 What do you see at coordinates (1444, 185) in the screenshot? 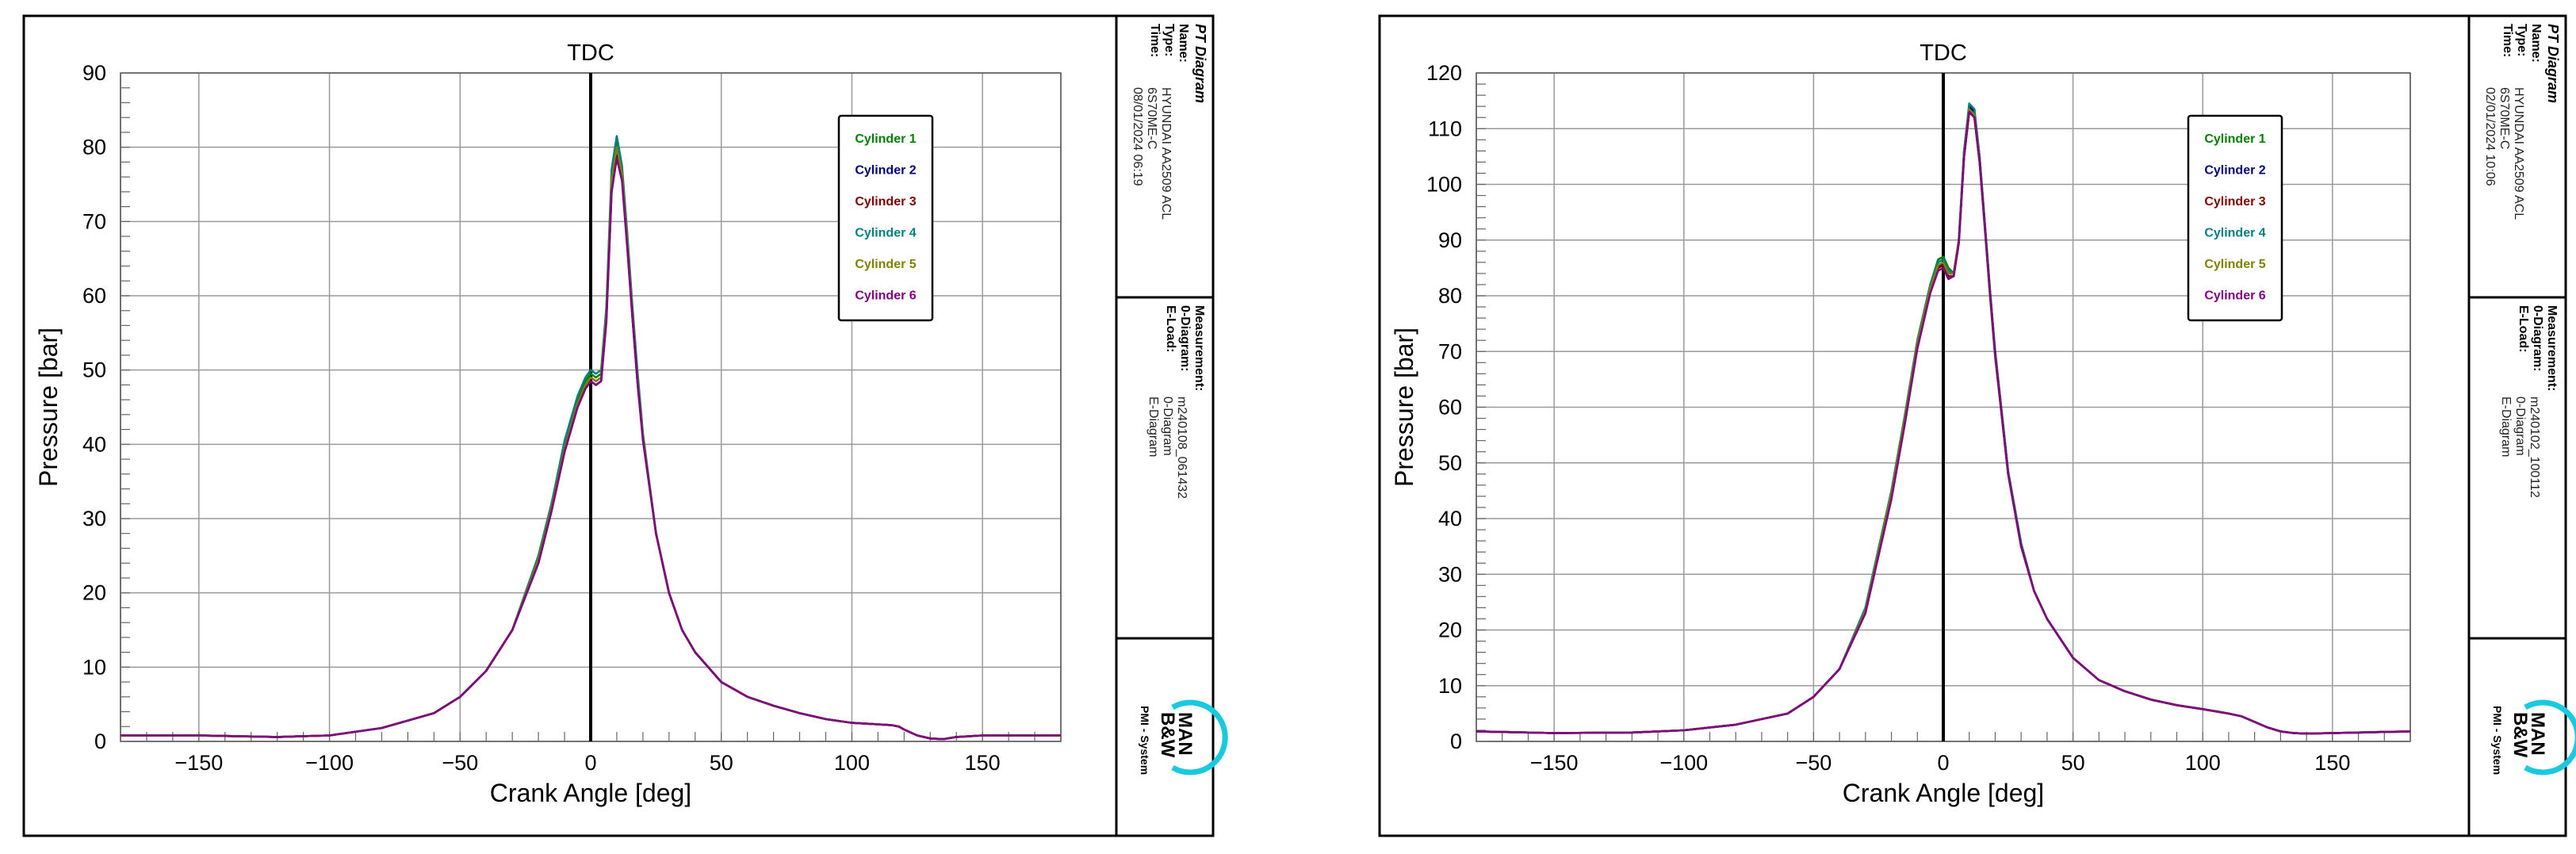
I see `y-tick-label: 100` at bounding box center [1444, 185].